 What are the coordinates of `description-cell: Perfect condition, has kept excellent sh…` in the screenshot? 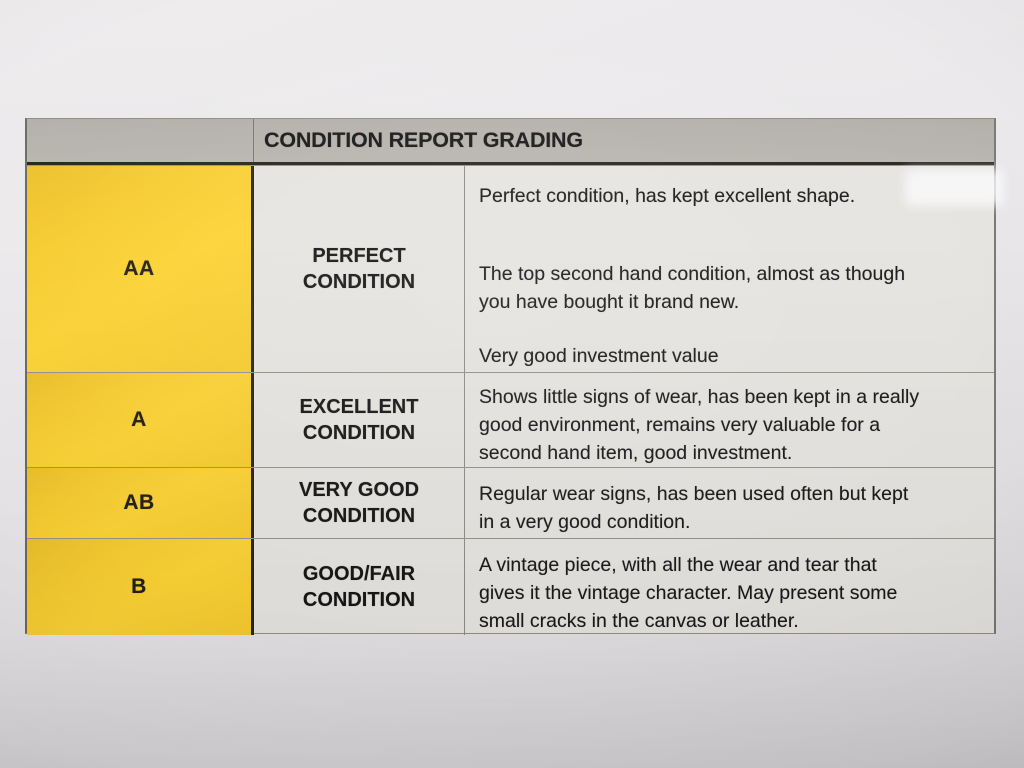 It's located at (729, 269).